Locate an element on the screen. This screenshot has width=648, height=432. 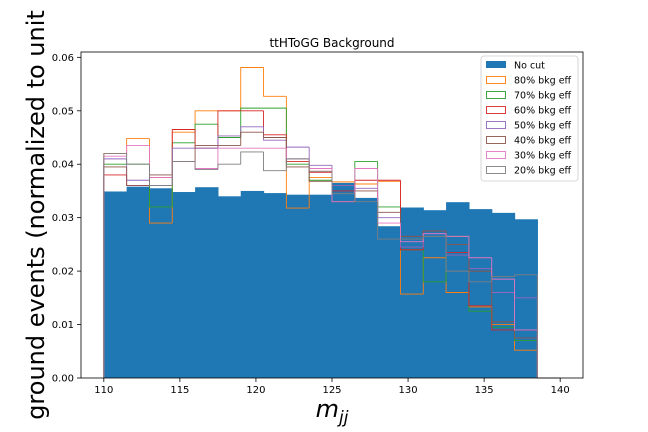
y-tick-label: 0.01 is located at coordinates (63, 325).